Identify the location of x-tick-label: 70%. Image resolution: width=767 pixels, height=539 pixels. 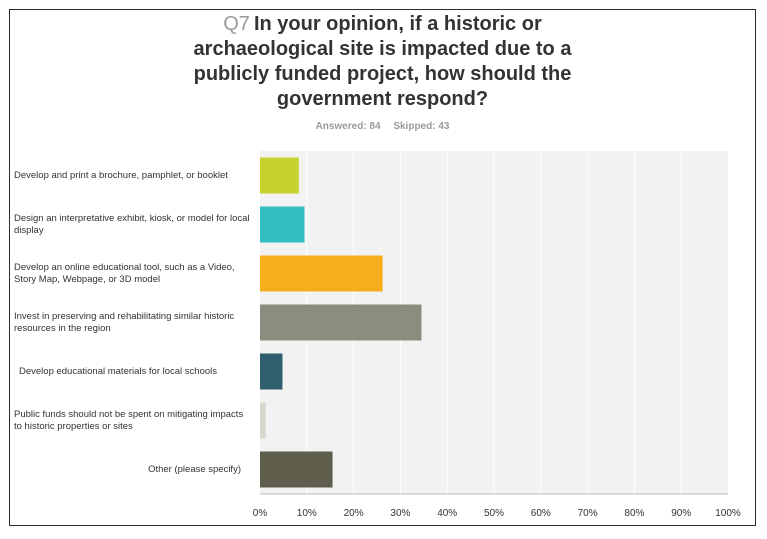
(588, 513).